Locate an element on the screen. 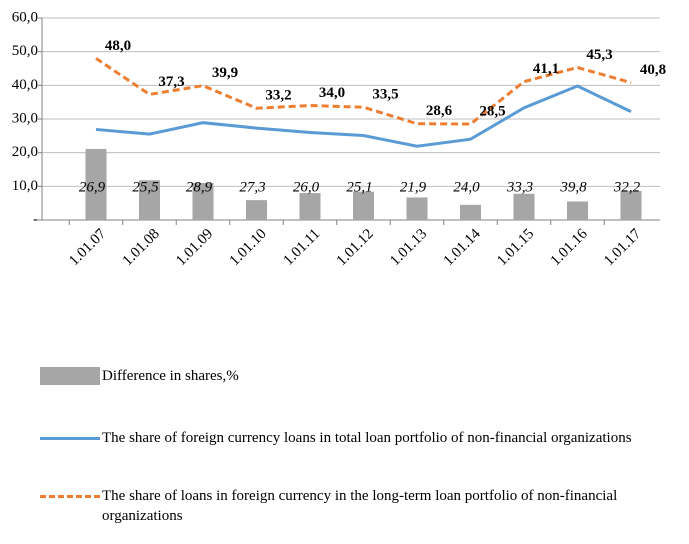 The width and height of the screenshot is (689, 544). x-tick-group: 1.01.11 is located at coordinates (302, 247).